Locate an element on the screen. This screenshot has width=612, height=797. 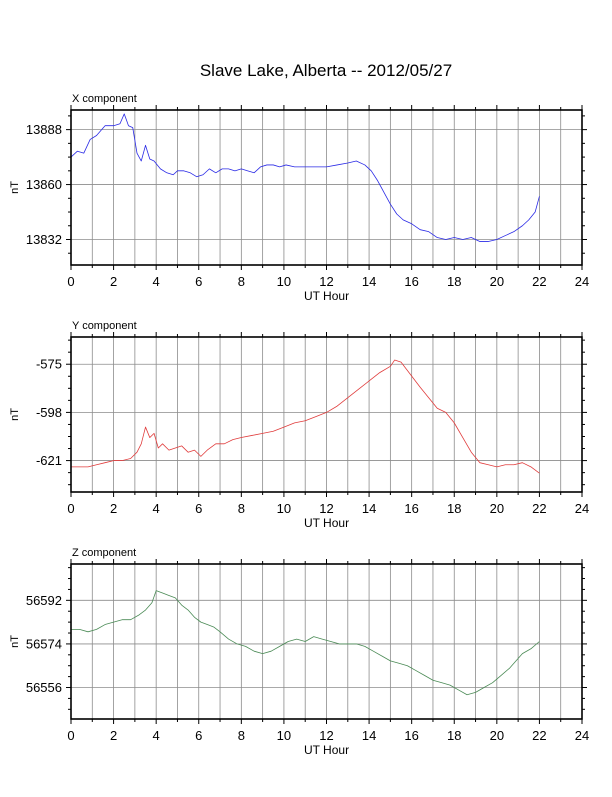
y-tick-label: 56574 is located at coordinates (44, 643).